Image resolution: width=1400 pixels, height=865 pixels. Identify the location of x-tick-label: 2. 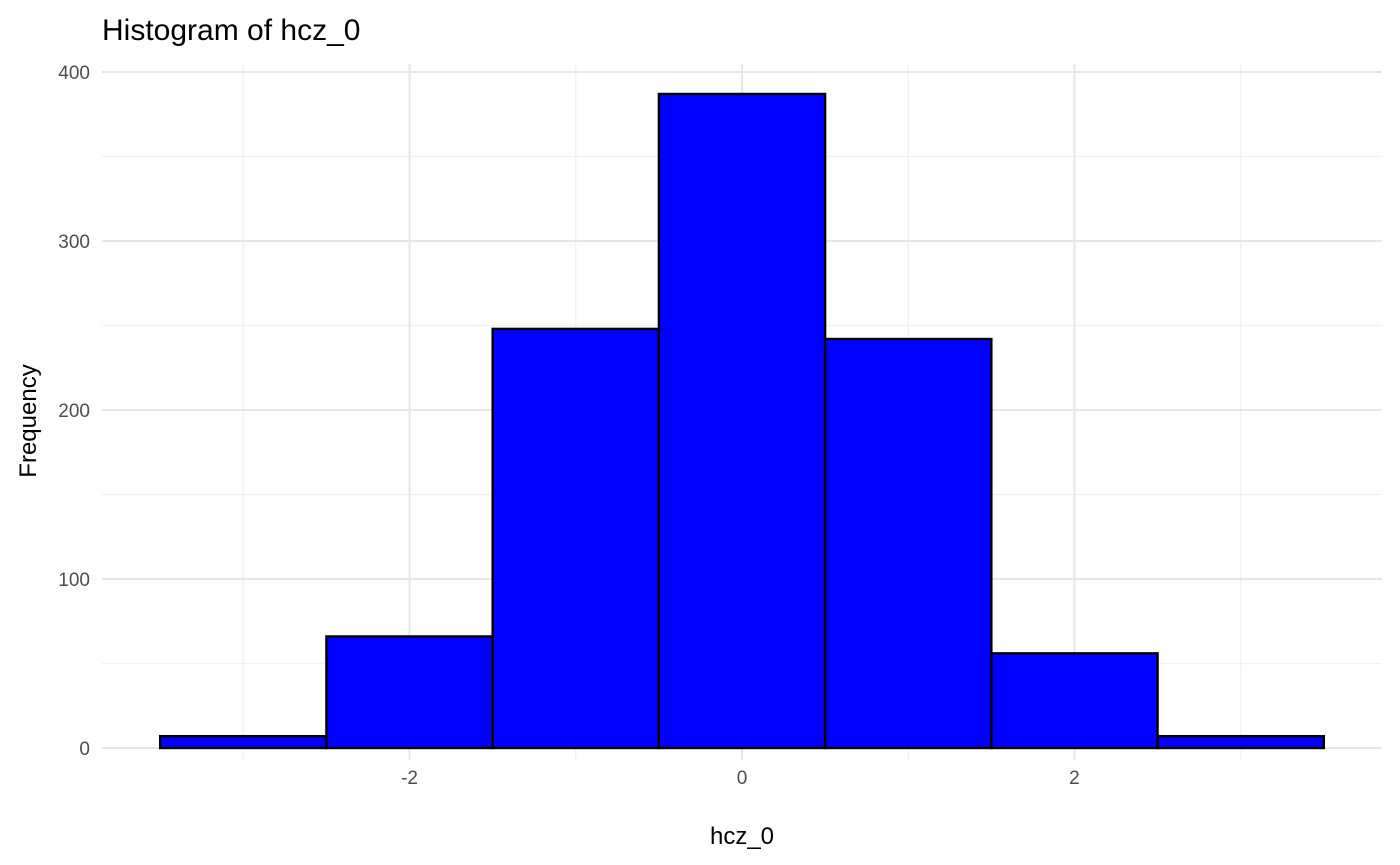
(1074, 778).